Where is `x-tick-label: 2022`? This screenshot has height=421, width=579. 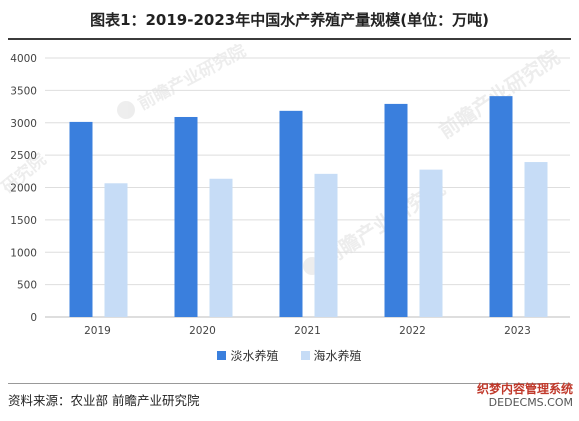
x-tick-label: 2022 is located at coordinates (412, 331).